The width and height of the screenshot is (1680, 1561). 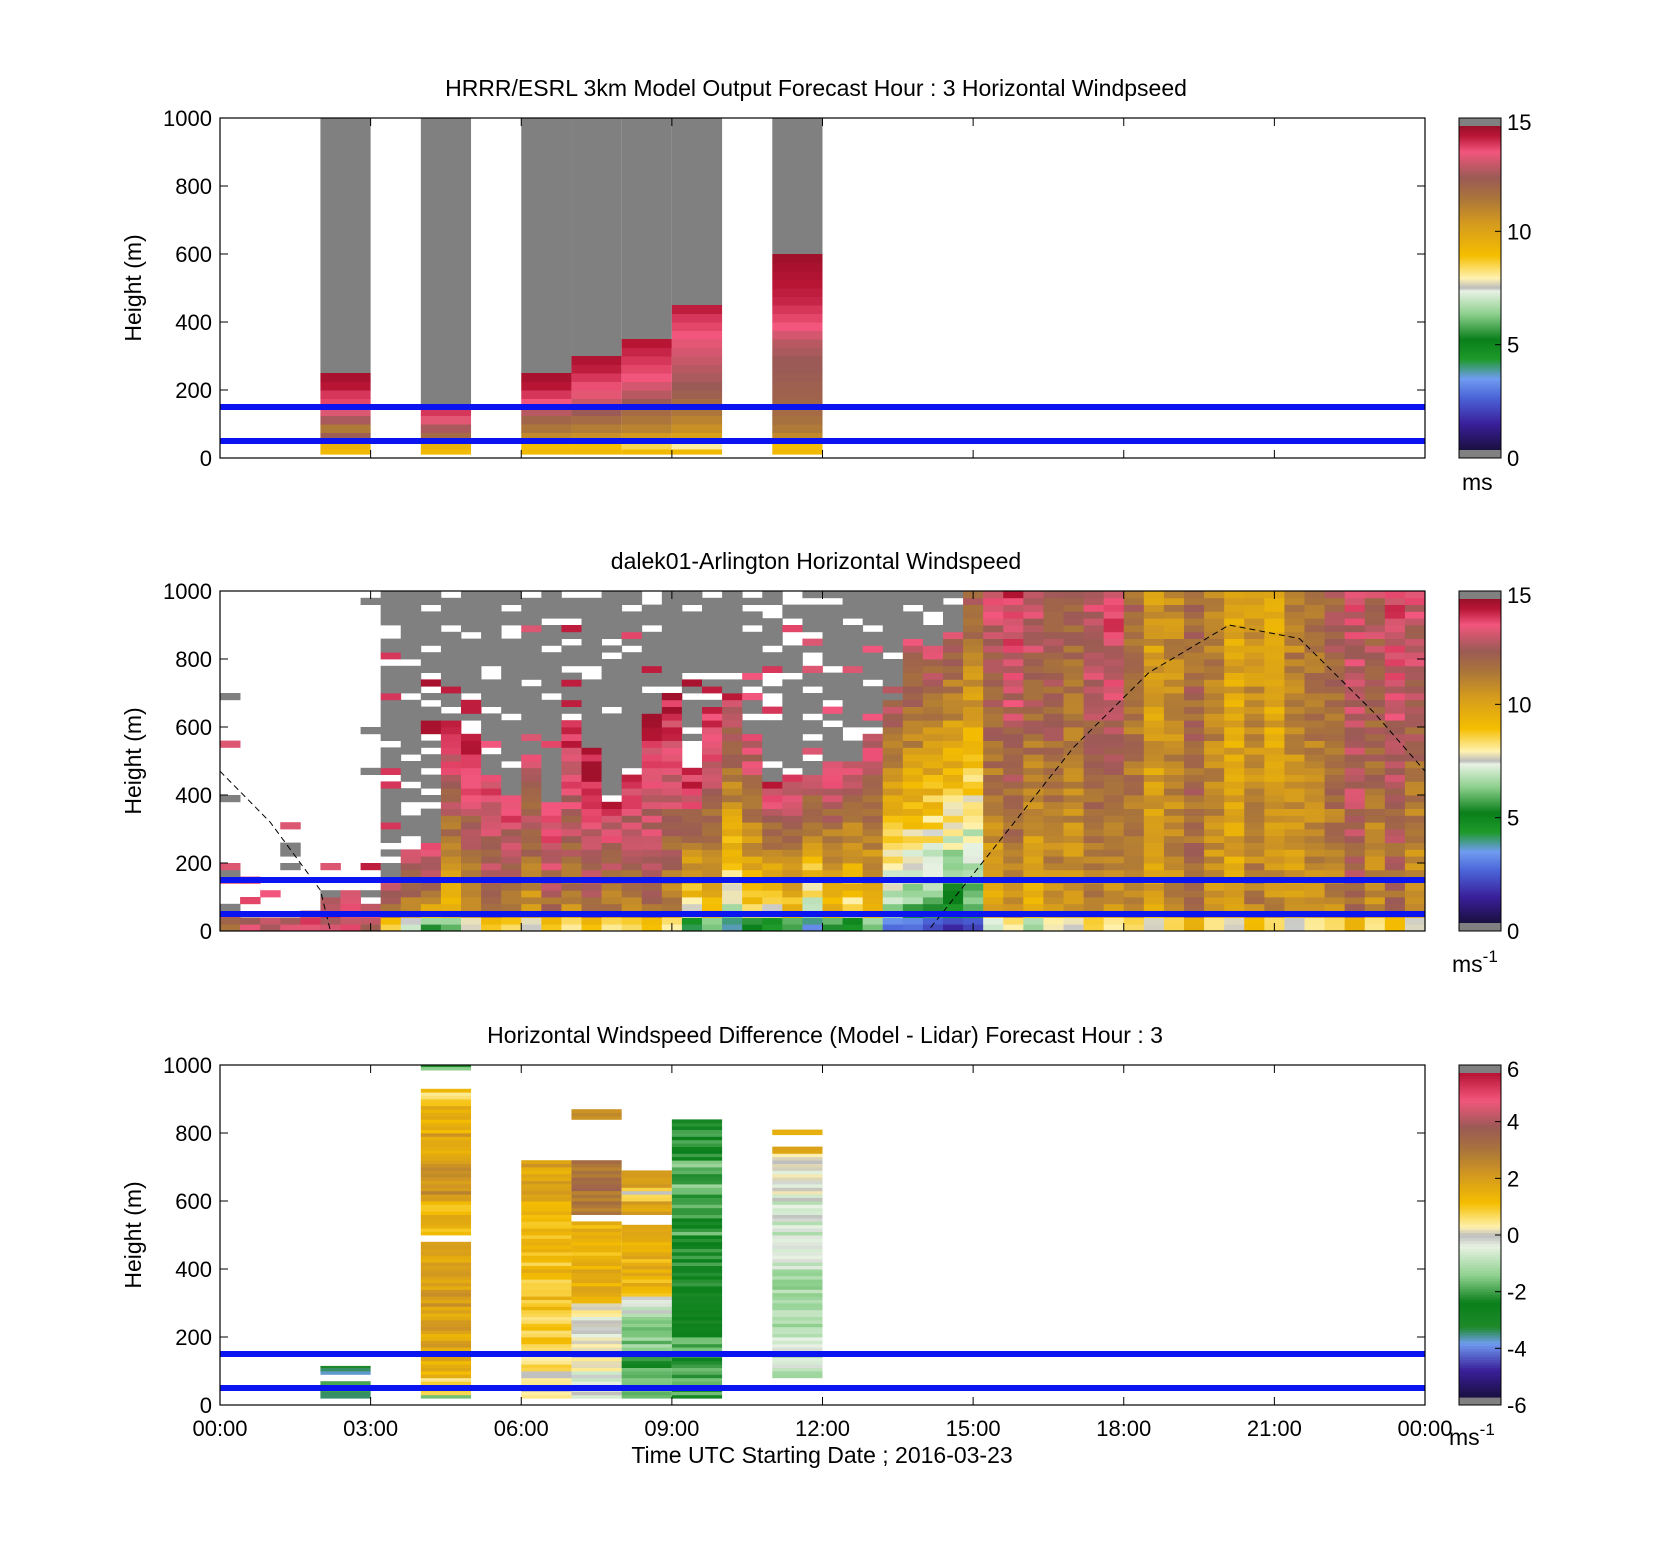 I want to click on model-speed-cell, so click(x=797, y=445).